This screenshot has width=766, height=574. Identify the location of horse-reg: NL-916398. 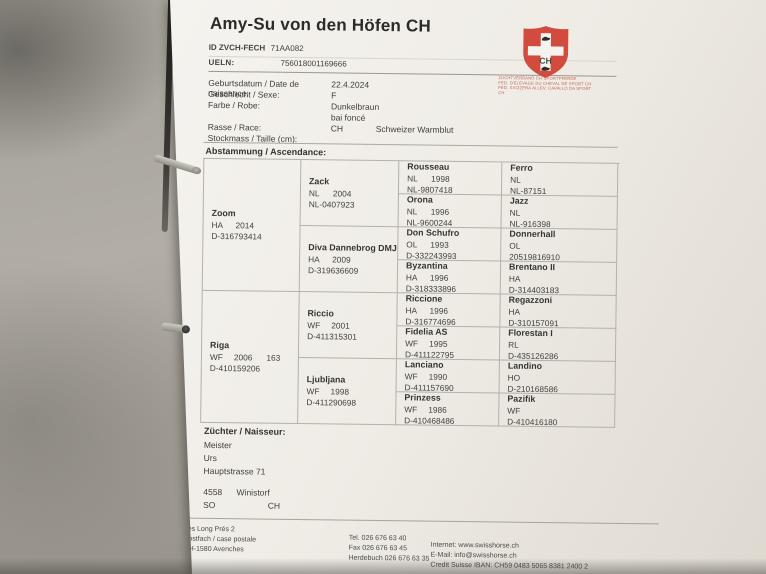
(530, 223).